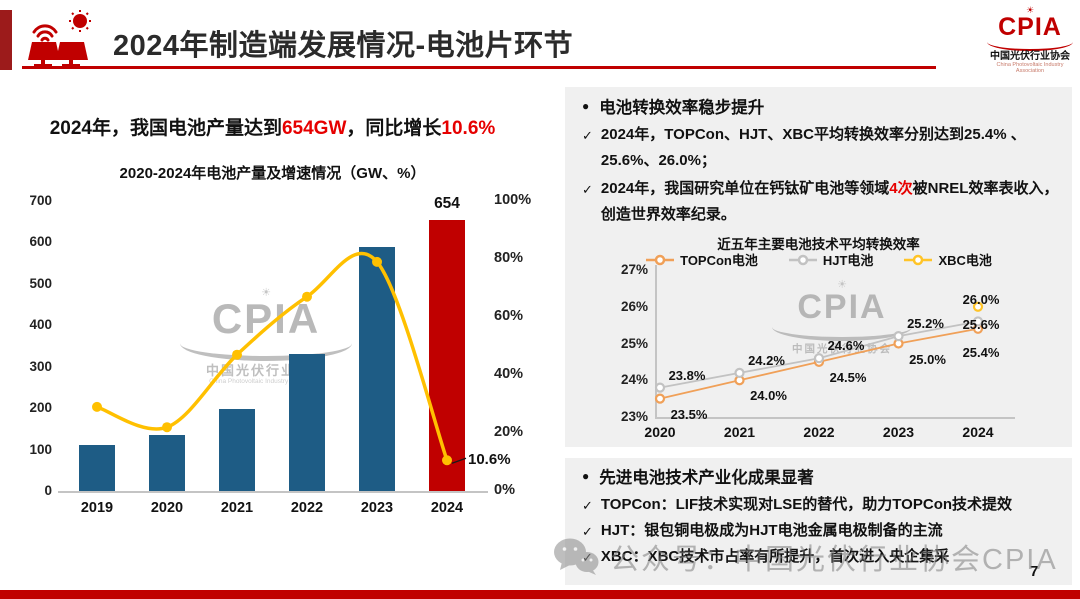 The image size is (1080, 599). I want to click on c2-y-axis-tick: 26%, so click(634, 306).